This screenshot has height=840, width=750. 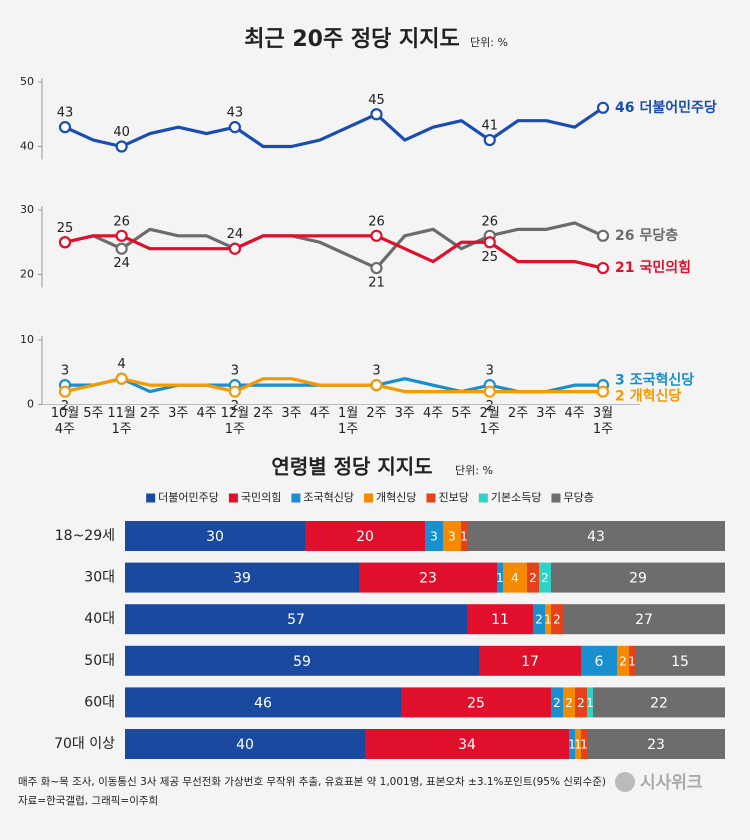 What do you see at coordinates (453, 497) in the screenshot?
I see `legend-label: 진보당` at bounding box center [453, 497].